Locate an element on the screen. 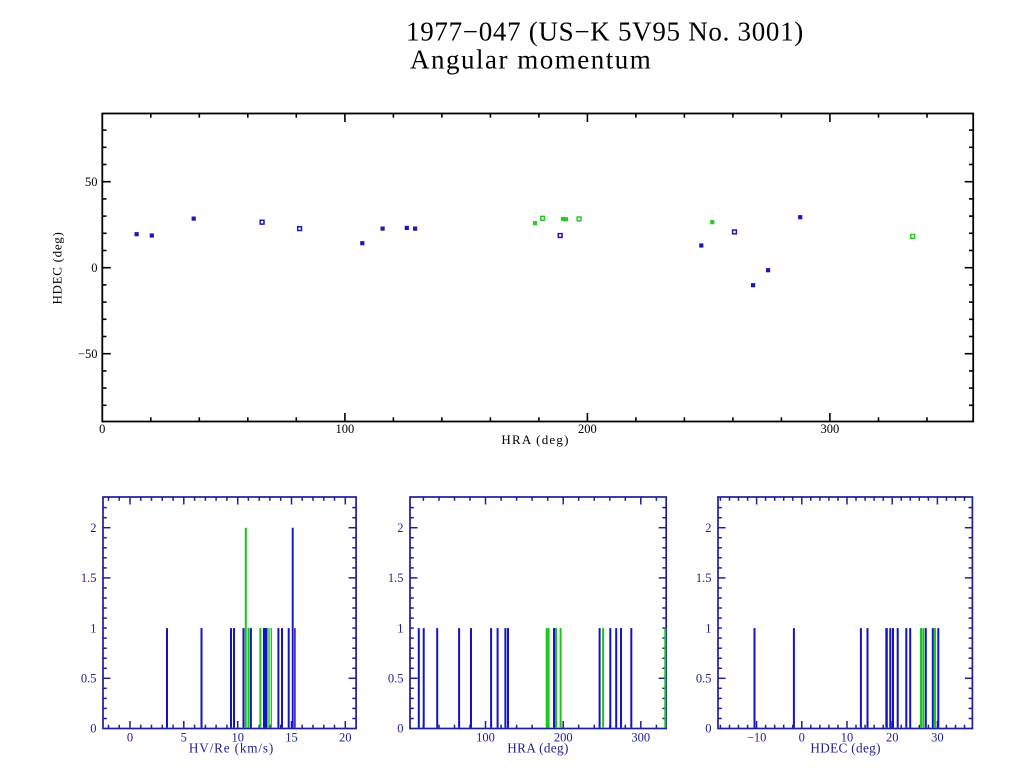 The image size is (1024, 768). svg-text: 5 is located at coordinates (184, 738).